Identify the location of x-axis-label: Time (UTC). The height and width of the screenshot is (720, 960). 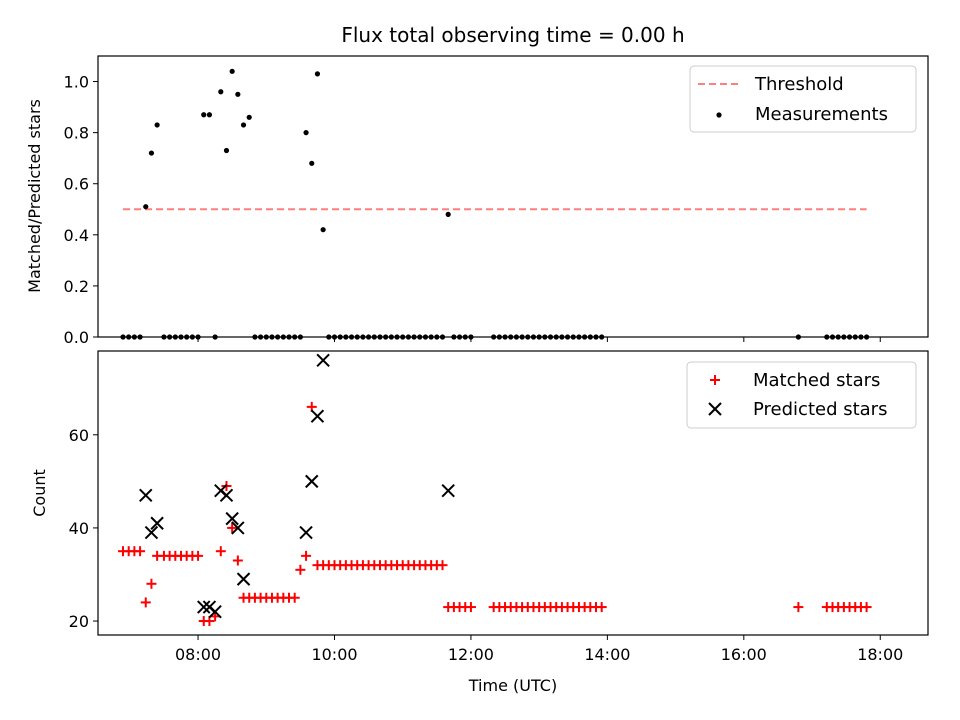
(512, 685).